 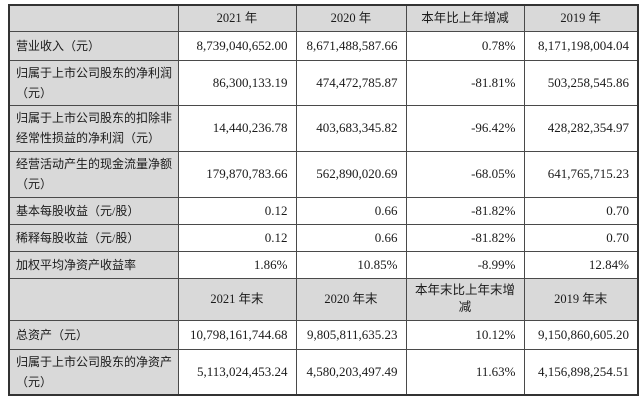 I want to click on cell-net-assets-2021: 5,113,024,453.24, so click(x=237, y=371).